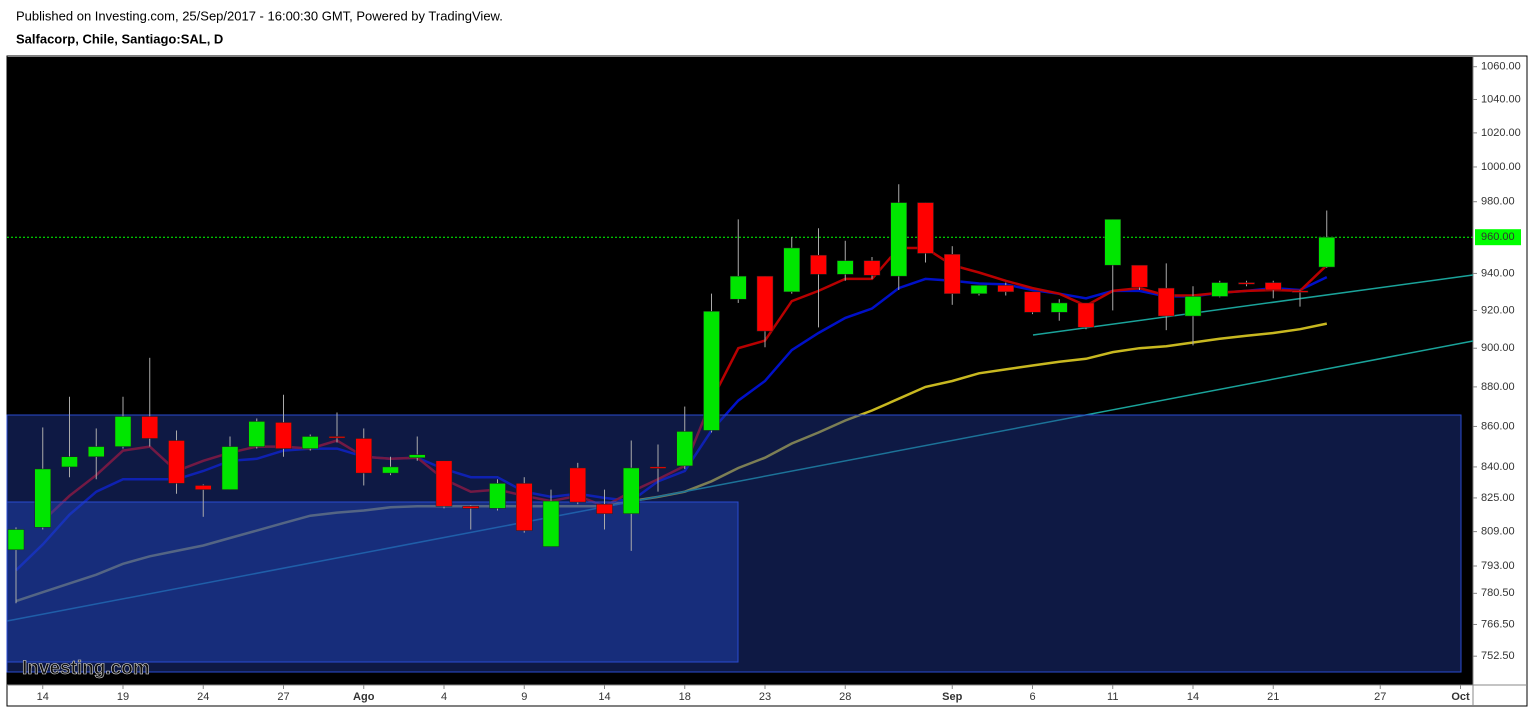 Image resolution: width=1533 pixels, height=710 pixels. What do you see at coordinates (123, 697) in the screenshot?
I see `x-tick-label: 19` at bounding box center [123, 697].